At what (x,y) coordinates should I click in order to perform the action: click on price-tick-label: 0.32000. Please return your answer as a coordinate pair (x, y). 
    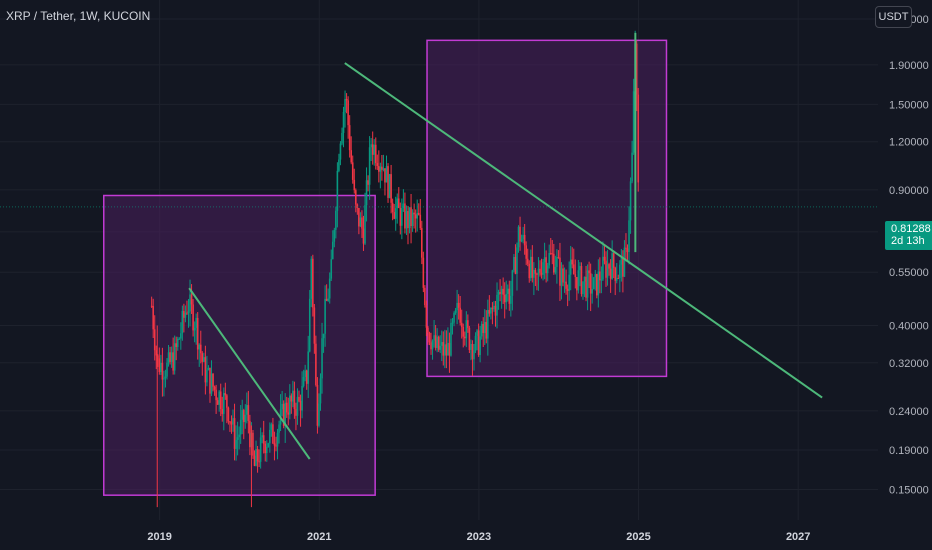
    Looking at the image, I should click on (909, 364).